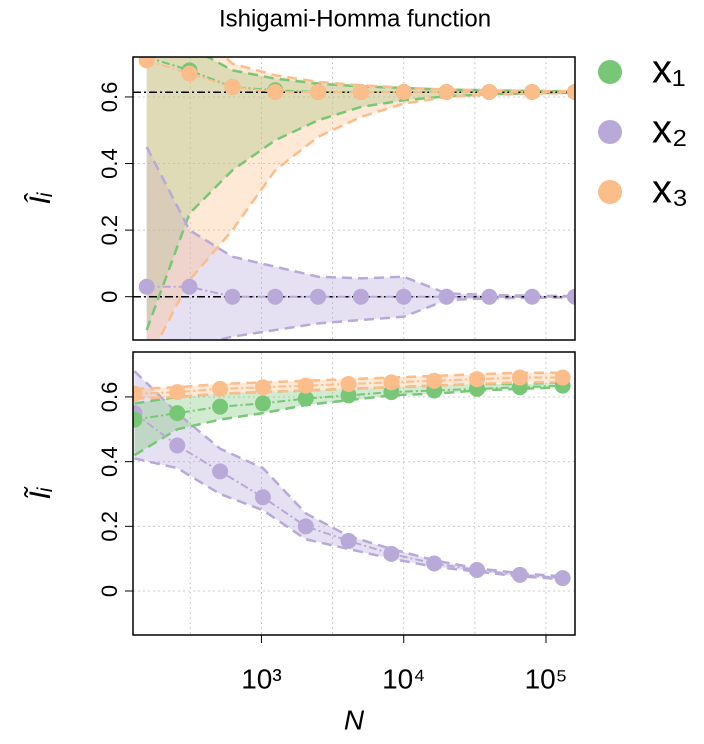  What do you see at coordinates (348, 496) in the screenshot?
I see `series-line` at bounding box center [348, 496].